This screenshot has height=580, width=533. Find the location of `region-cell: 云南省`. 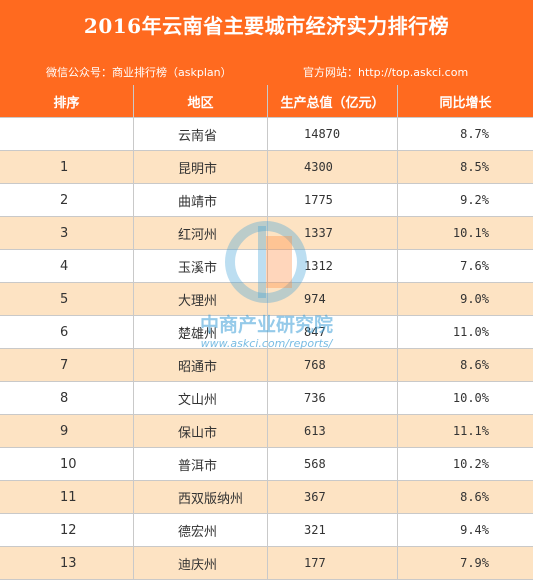

region-cell: 云南省 is located at coordinates (201, 134).